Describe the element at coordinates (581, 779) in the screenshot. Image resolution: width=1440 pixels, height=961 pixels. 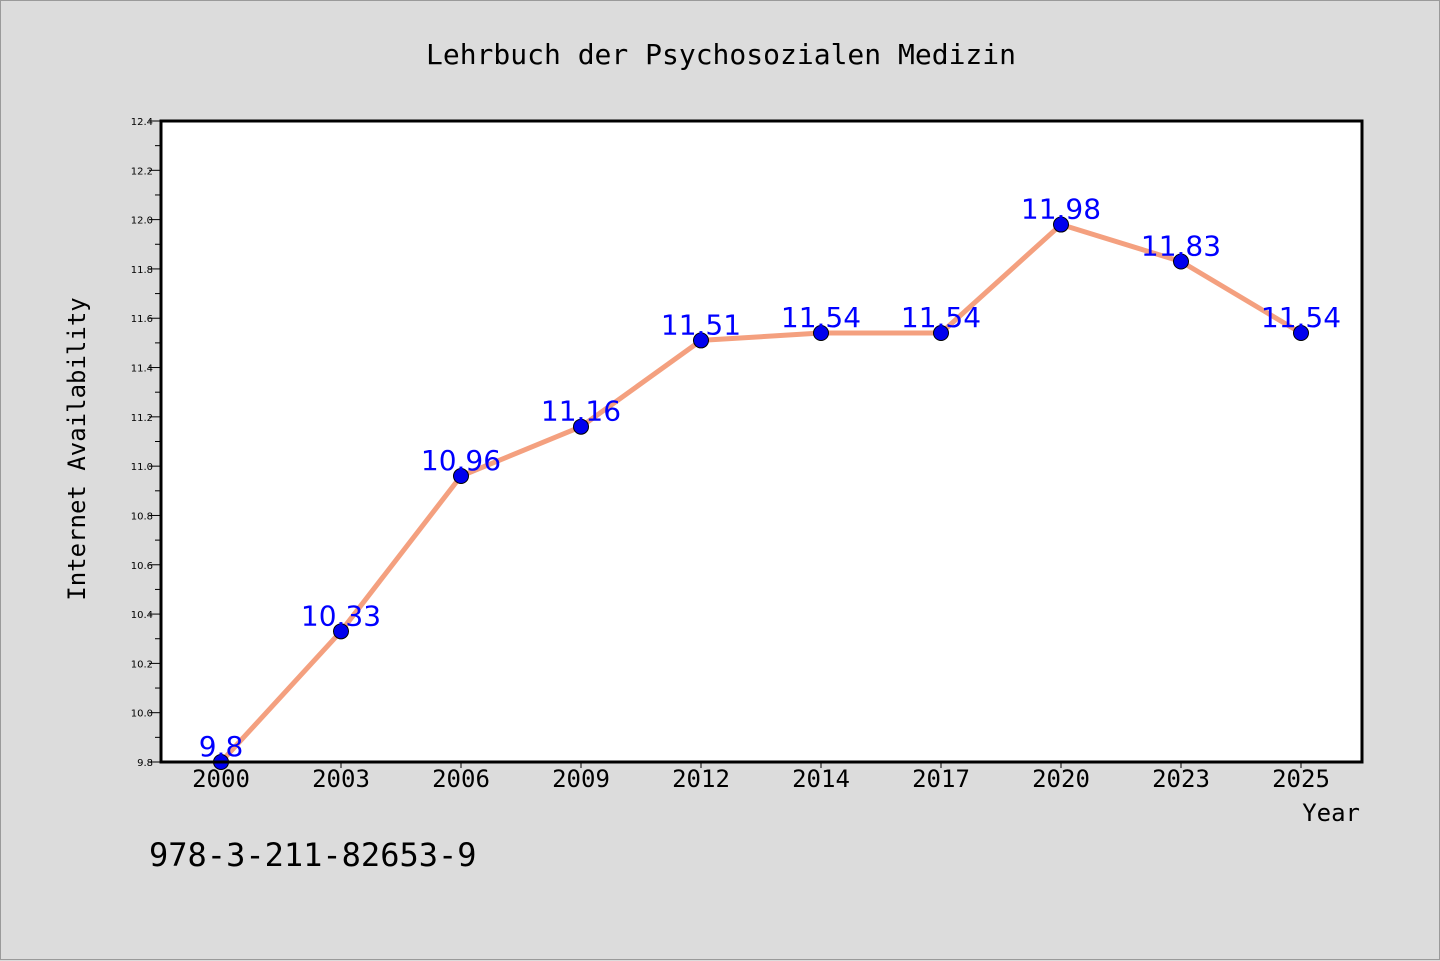
I see `x-tick-label: 2009` at that location.